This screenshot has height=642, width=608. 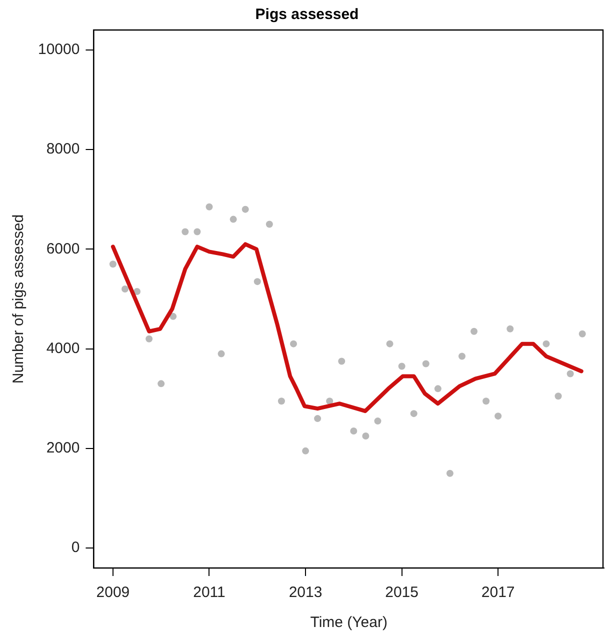 I want to click on y-axis-title: Number of pigs assessed, so click(x=19, y=299).